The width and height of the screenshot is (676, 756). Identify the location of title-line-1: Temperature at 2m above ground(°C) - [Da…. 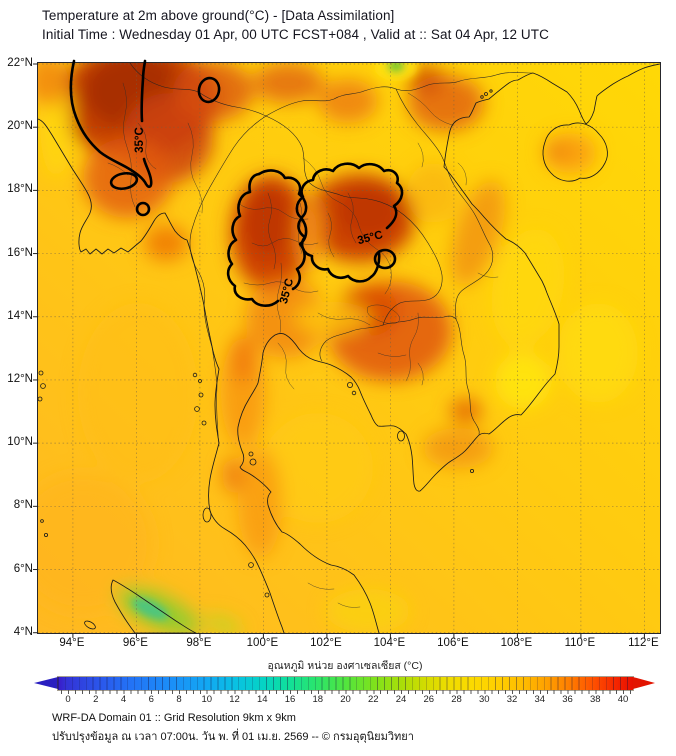
(218, 15).